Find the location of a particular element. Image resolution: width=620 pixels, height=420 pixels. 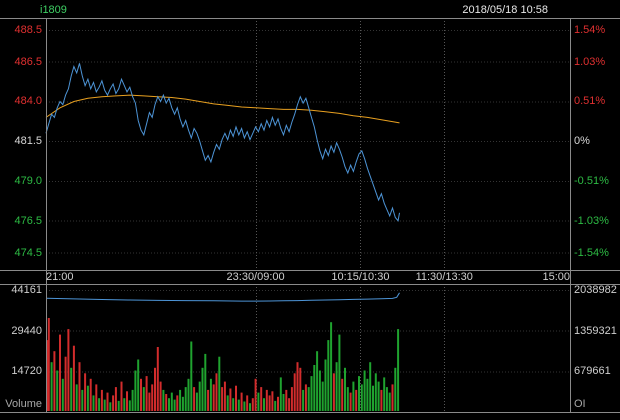

time-axis-label: 15:00 is located at coordinates (556, 277).